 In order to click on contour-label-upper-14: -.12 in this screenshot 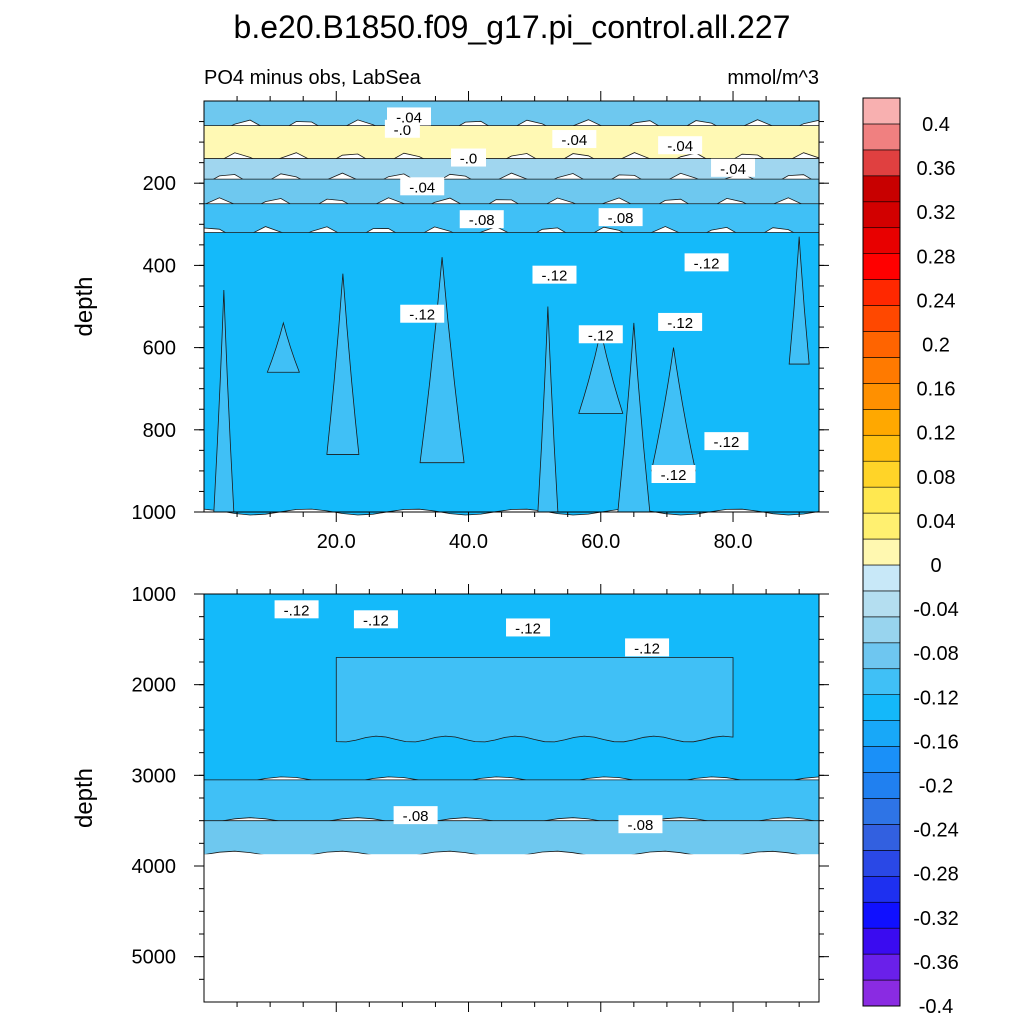, I will do `click(726, 441)`.